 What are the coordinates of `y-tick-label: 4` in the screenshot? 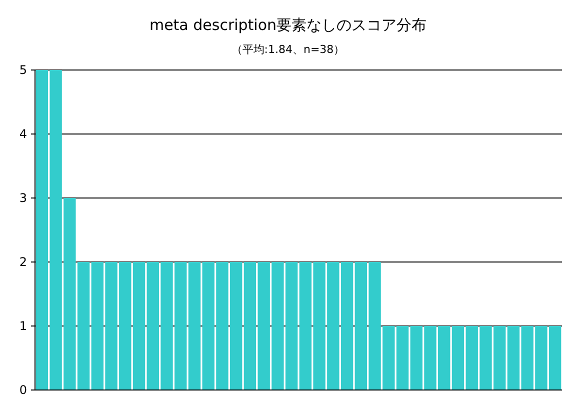 It's located at (23, 134).